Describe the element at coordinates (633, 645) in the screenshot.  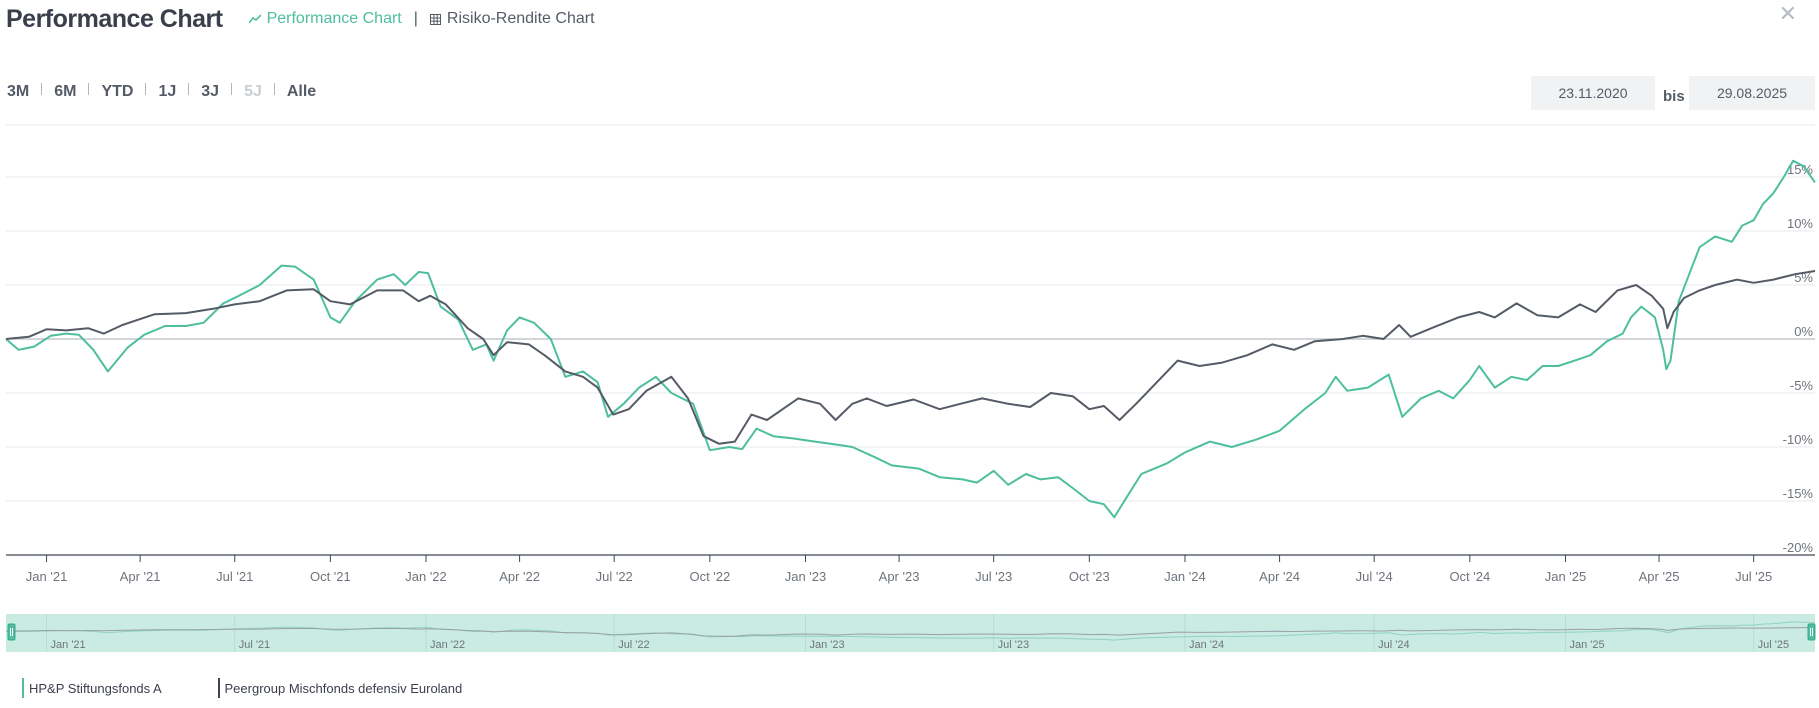
I see `navigator-tick-label: Jul '22` at that location.